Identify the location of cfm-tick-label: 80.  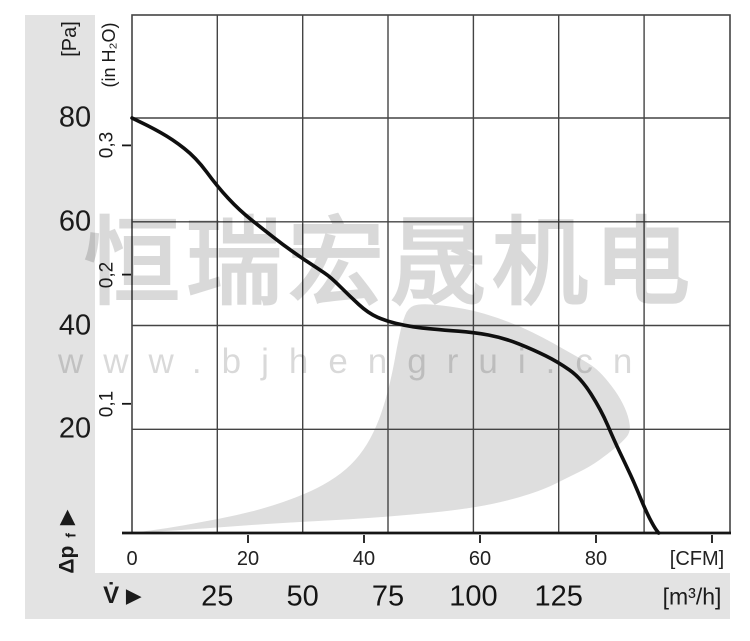
(596, 559).